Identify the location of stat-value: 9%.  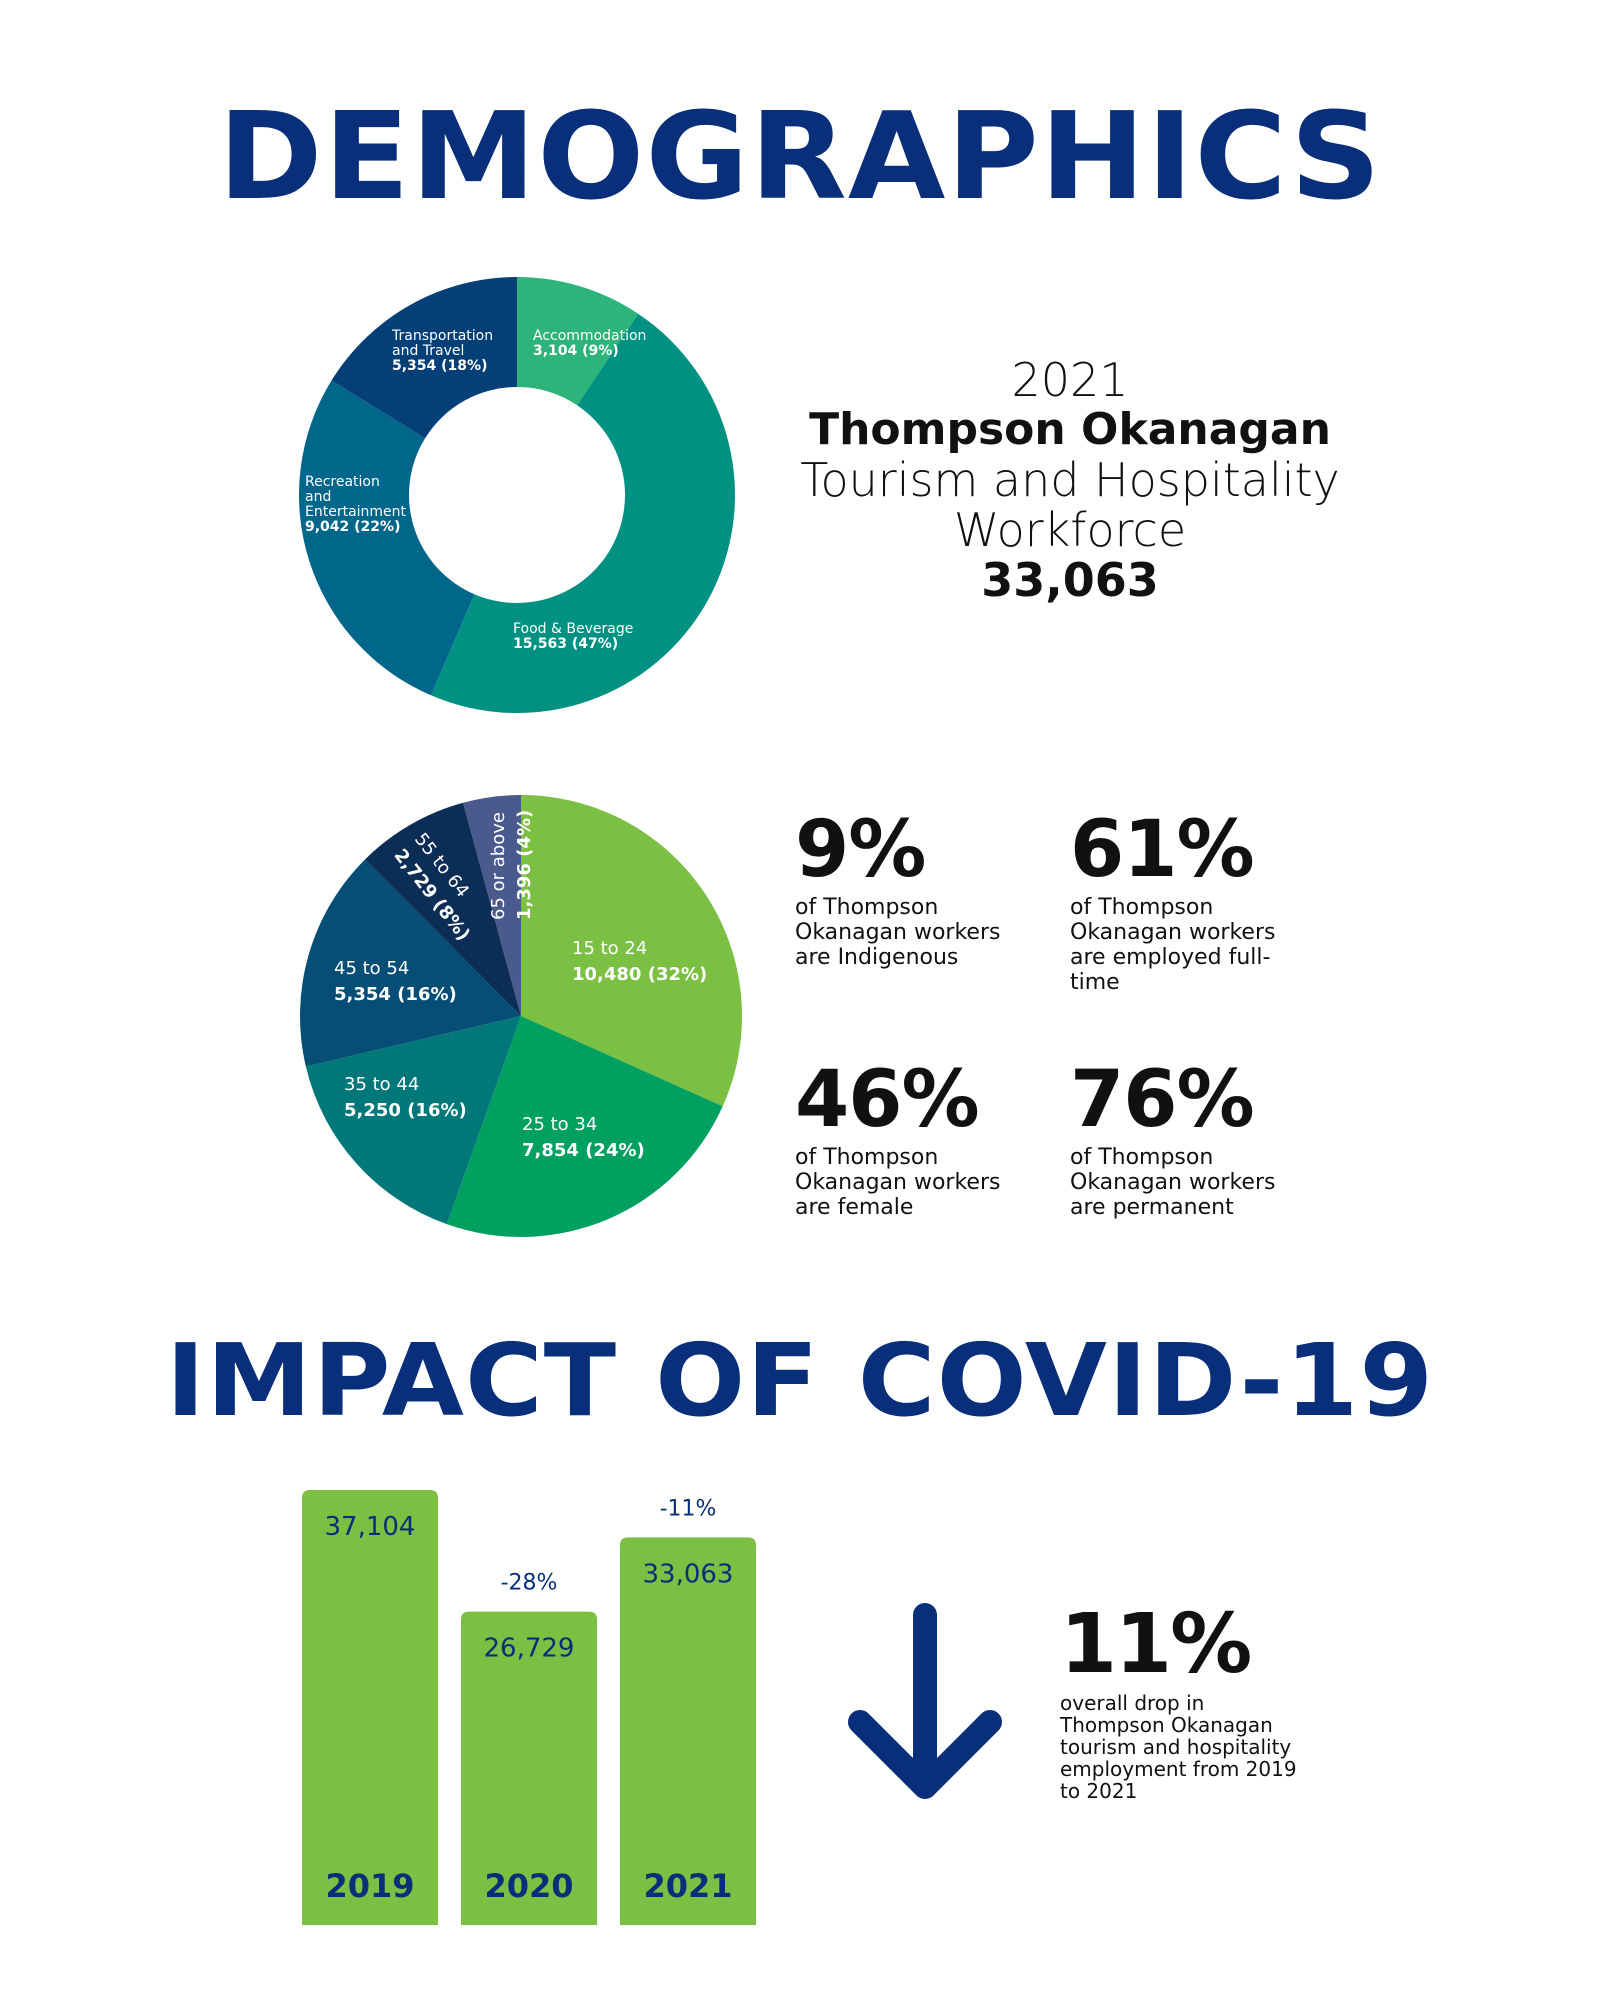
(860, 850).